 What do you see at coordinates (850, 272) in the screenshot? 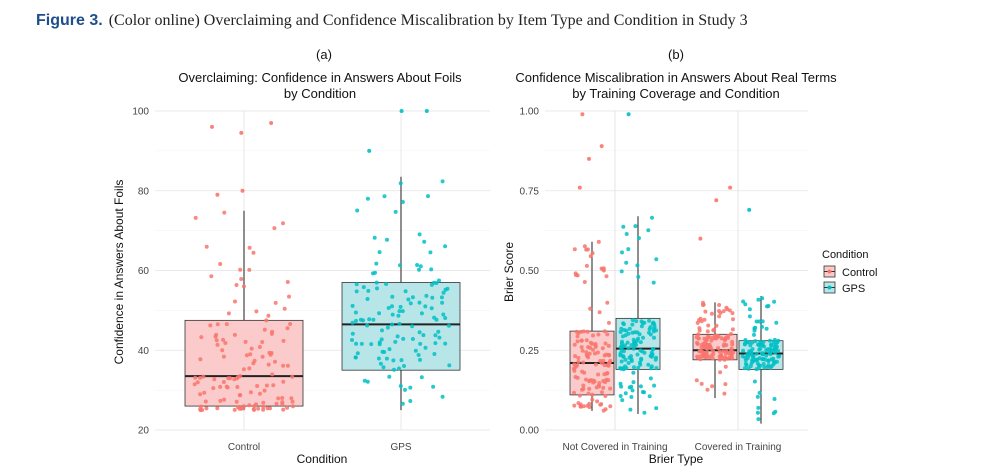
I see `legend-item-control: Control` at bounding box center [850, 272].